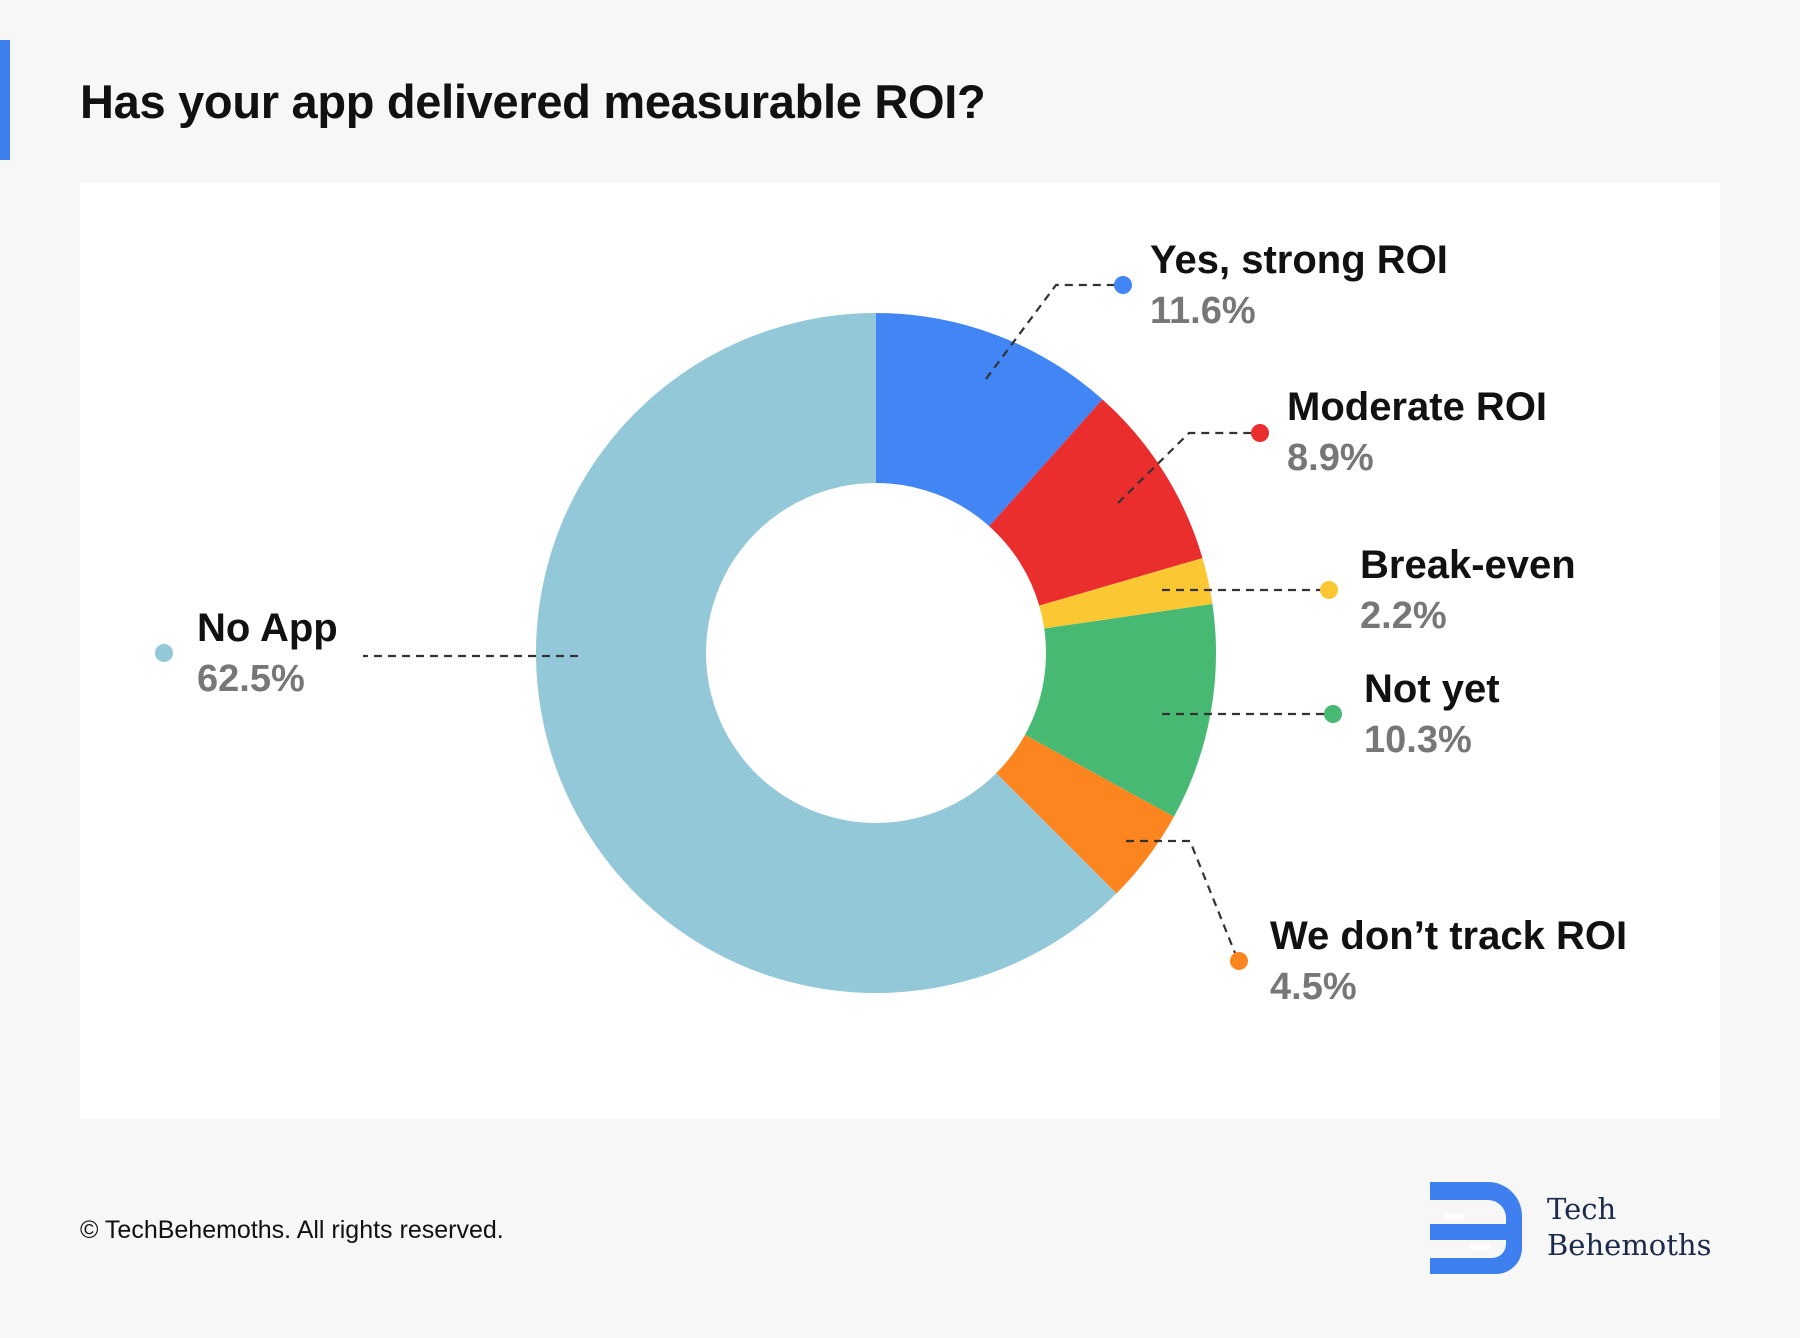 Image resolution: width=1800 pixels, height=1338 pixels. I want to click on logo-mark-icon, so click(1476, 1228).